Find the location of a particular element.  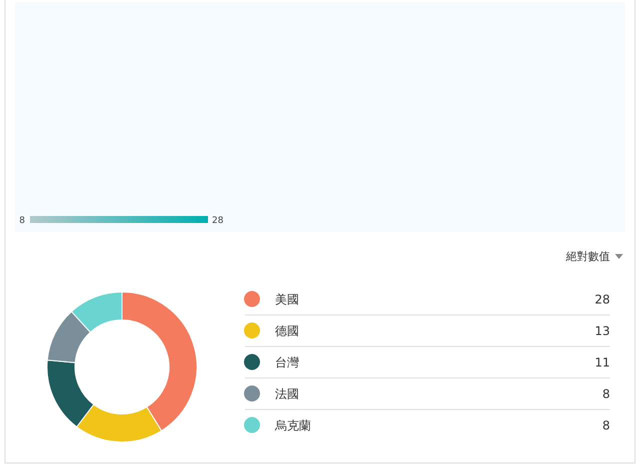

text: 28 is located at coordinates (218, 221).